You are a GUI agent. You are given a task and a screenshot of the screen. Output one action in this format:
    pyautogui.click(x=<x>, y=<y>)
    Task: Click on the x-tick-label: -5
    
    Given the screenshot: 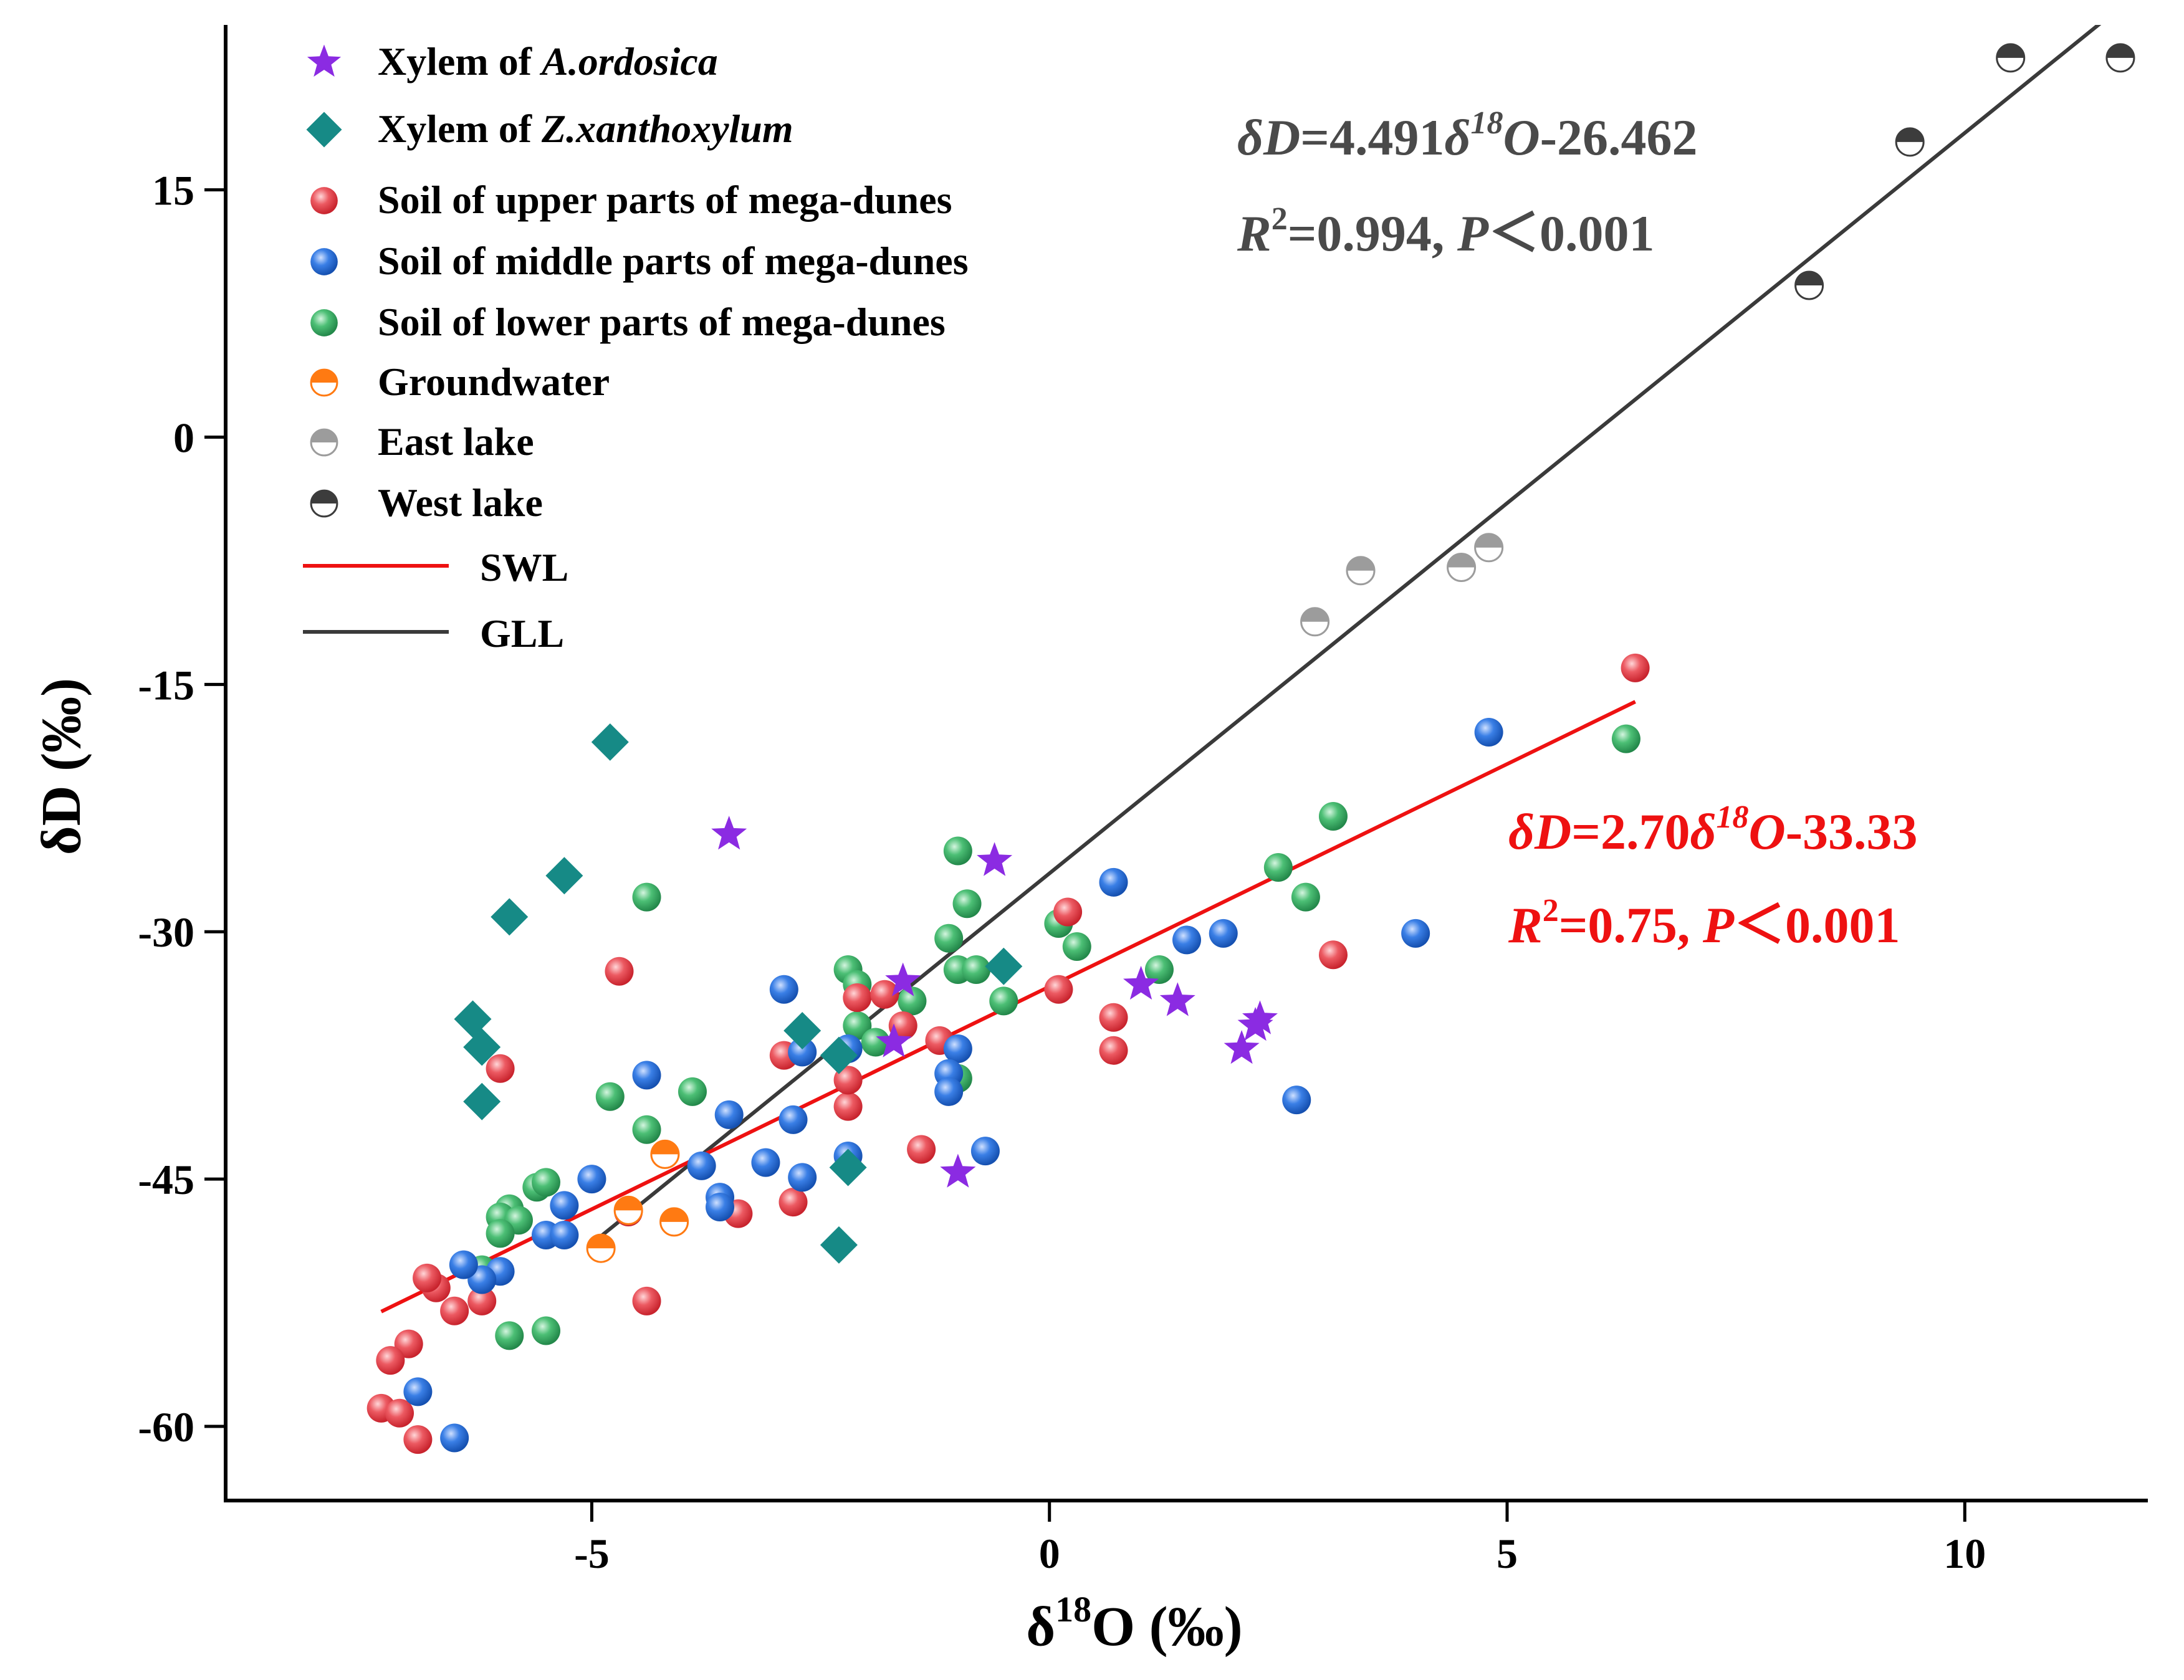 What is the action you would take?
    pyautogui.click(x=592, y=1553)
    